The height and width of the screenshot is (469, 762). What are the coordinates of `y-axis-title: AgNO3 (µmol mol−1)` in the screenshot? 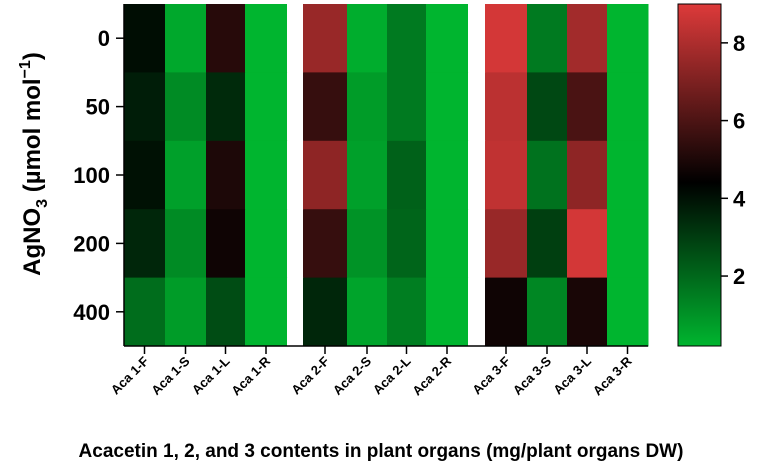 It's located at (34, 164).